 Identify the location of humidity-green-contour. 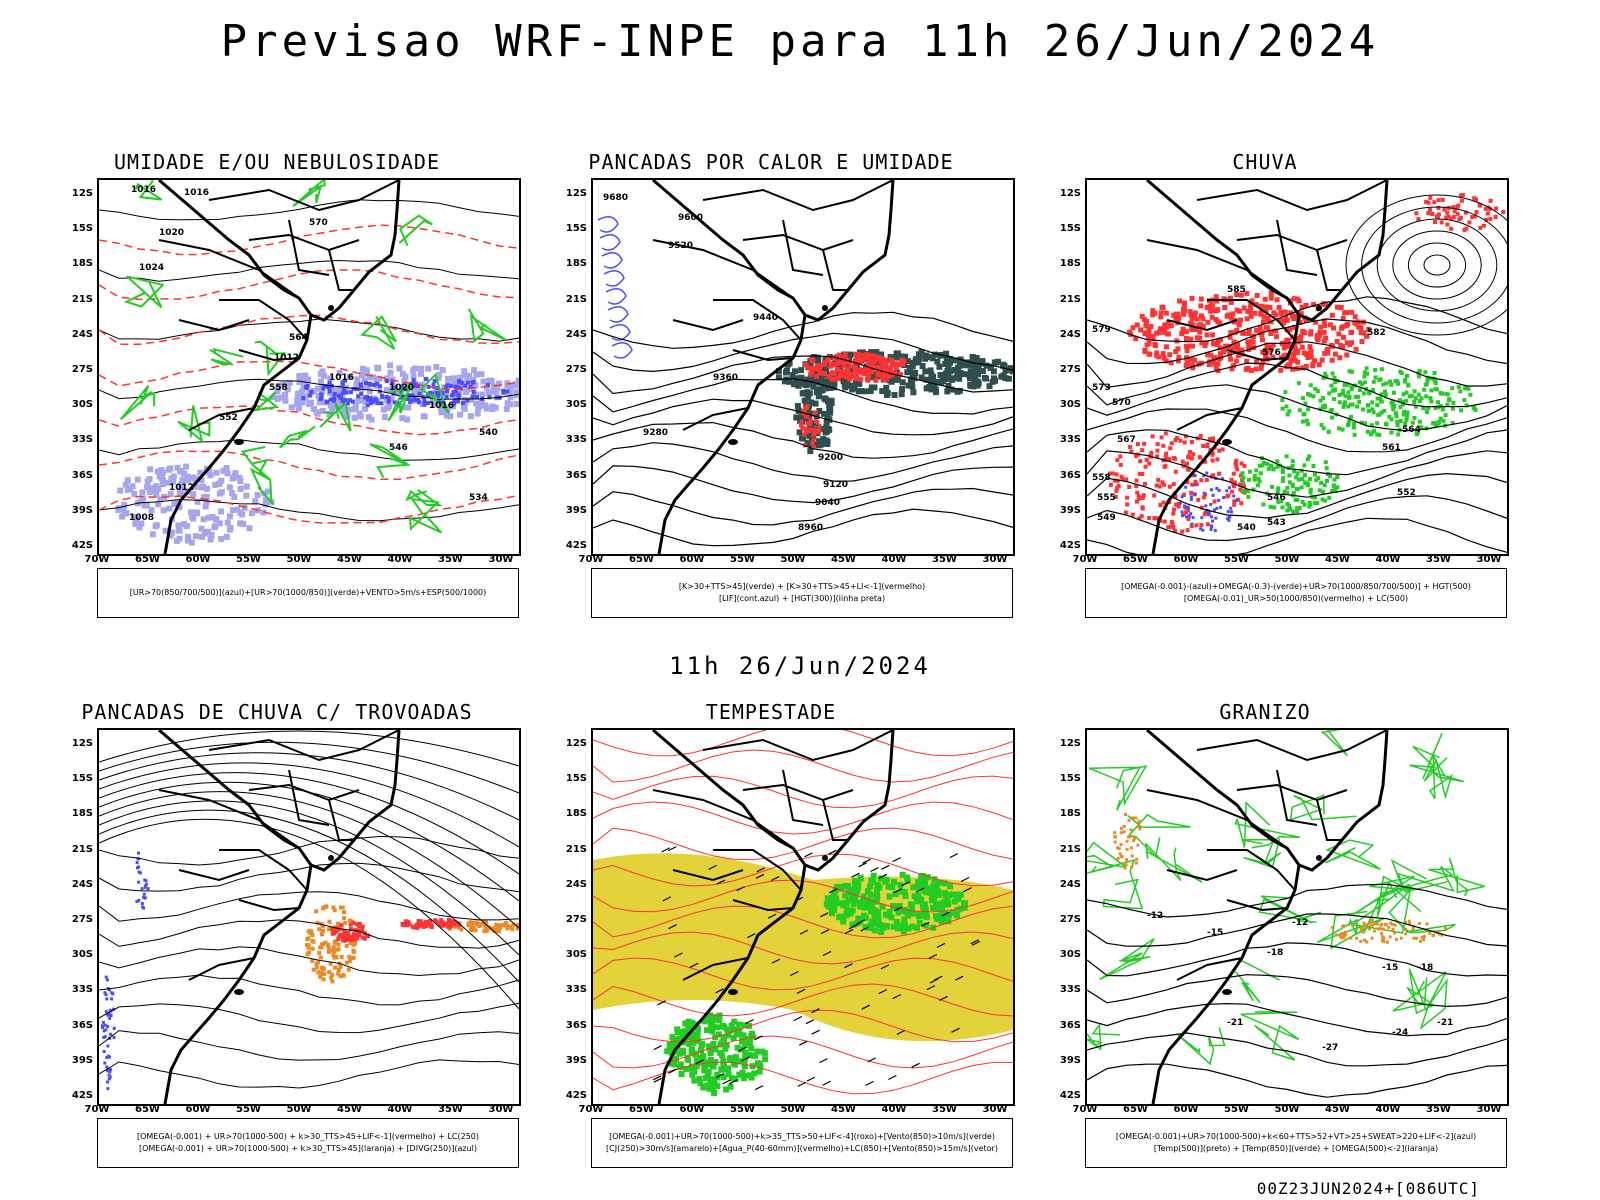
(390, 460).